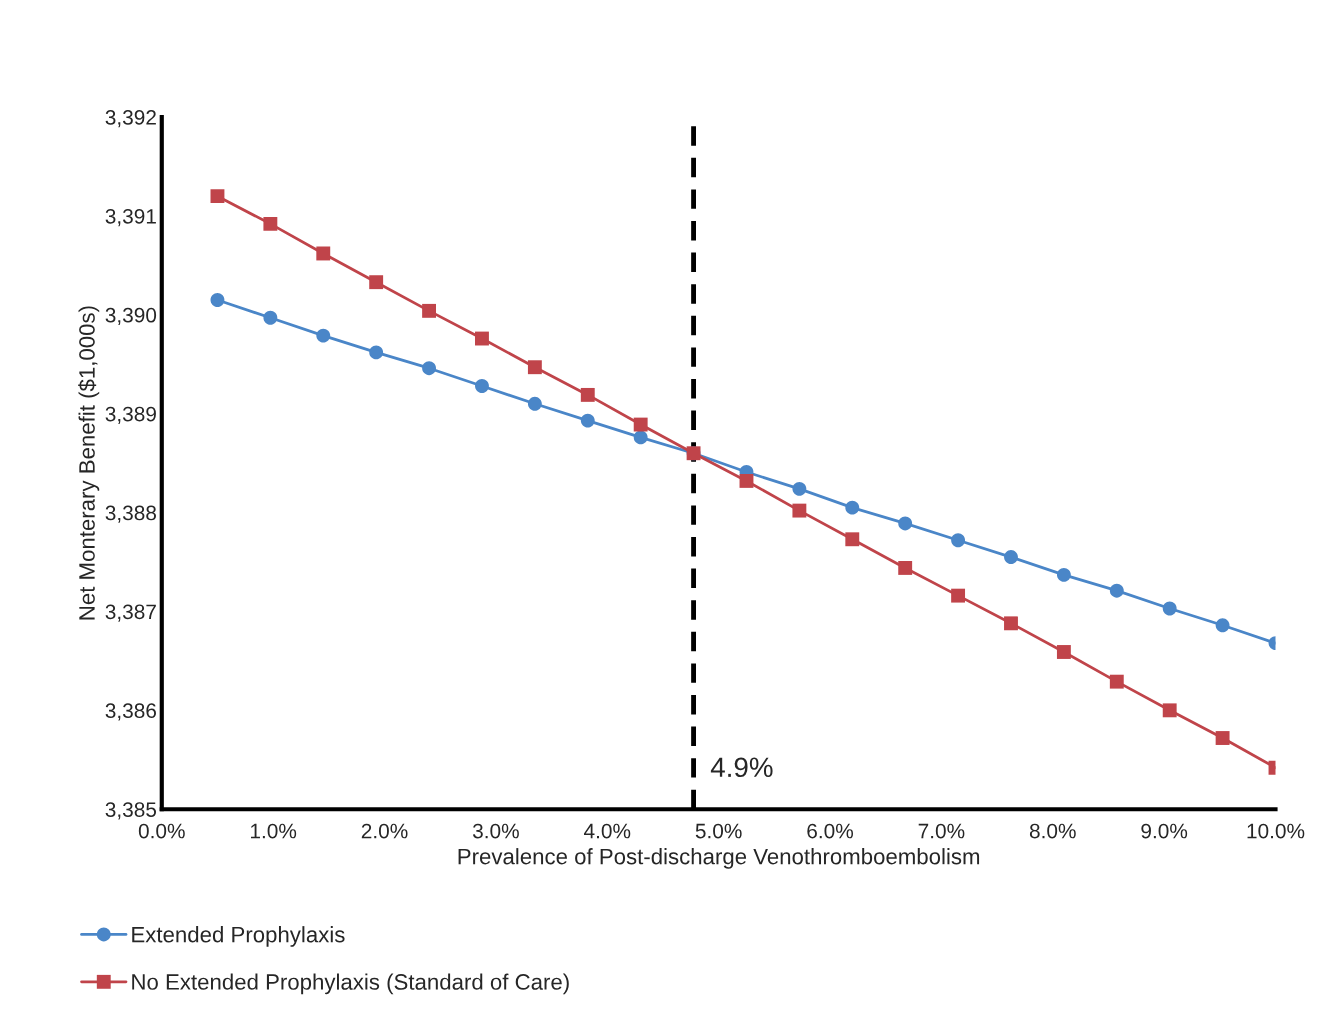 Image resolution: width=1337 pixels, height=1009 pixels. What do you see at coordinates (830, 831) in the screenshot?
I see `x-tick-label: 6.0%` at bounding box center [830, 831].